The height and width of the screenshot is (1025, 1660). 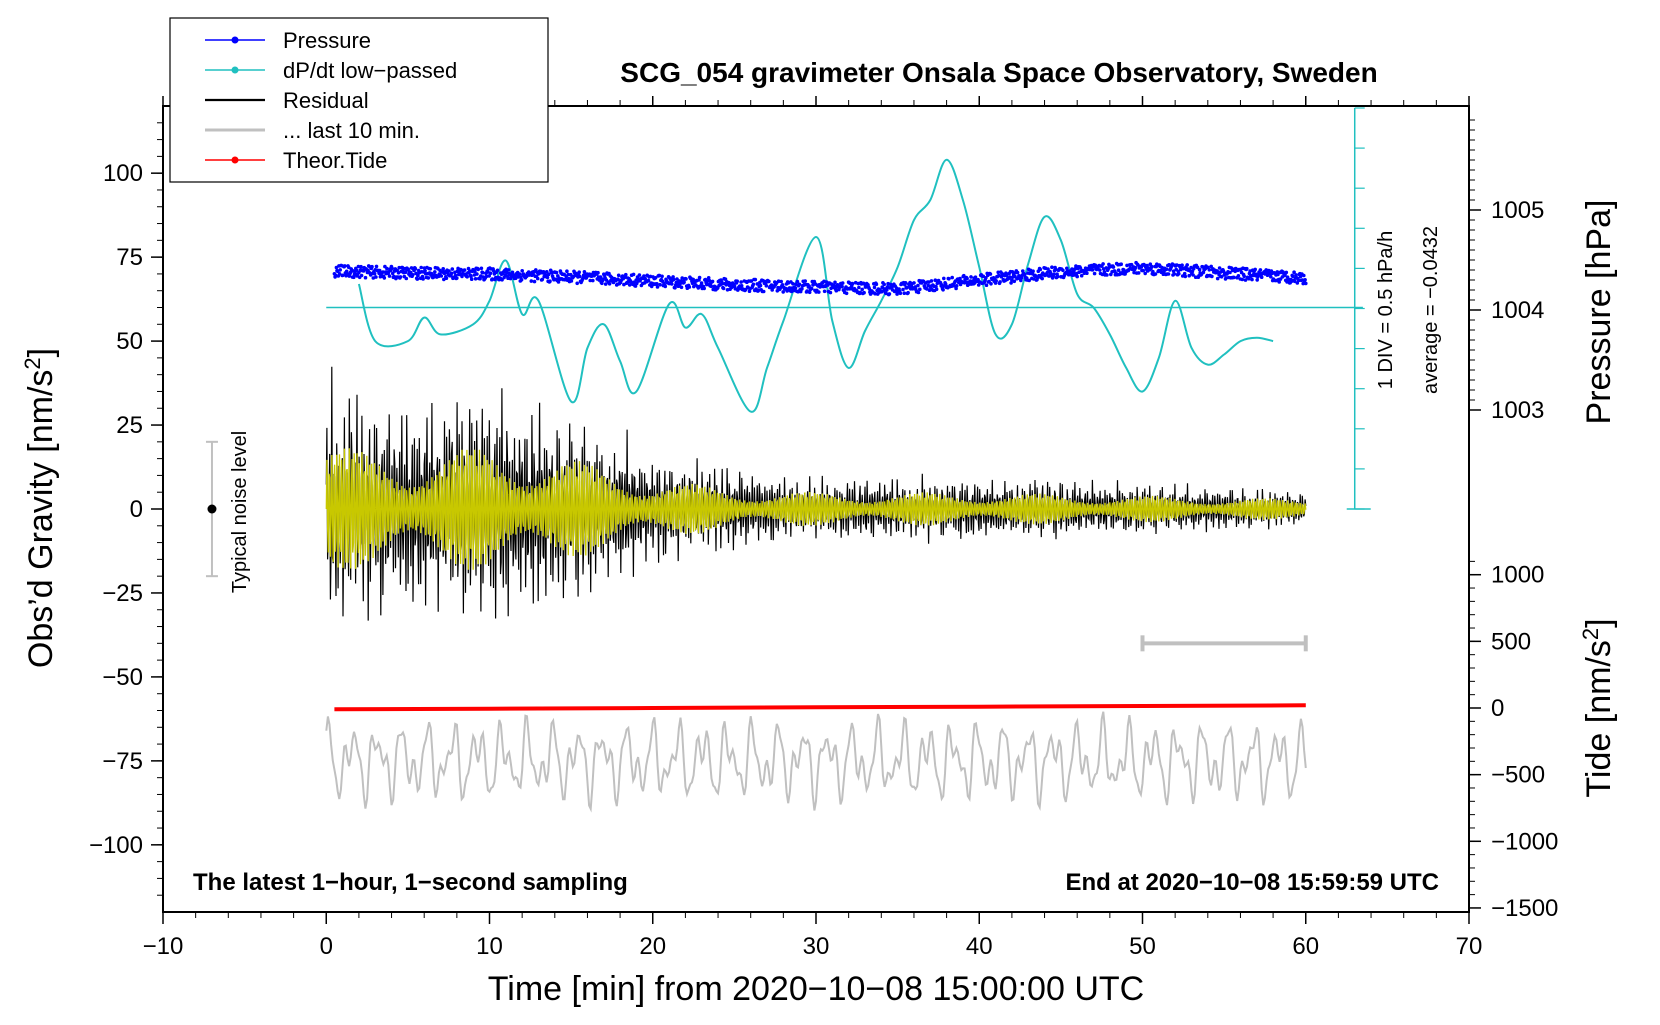 What do you see at coordinates (1224, 643) in the screenshot?
I see `last-10-min-span-marker` at bounding box center [1224, 643].